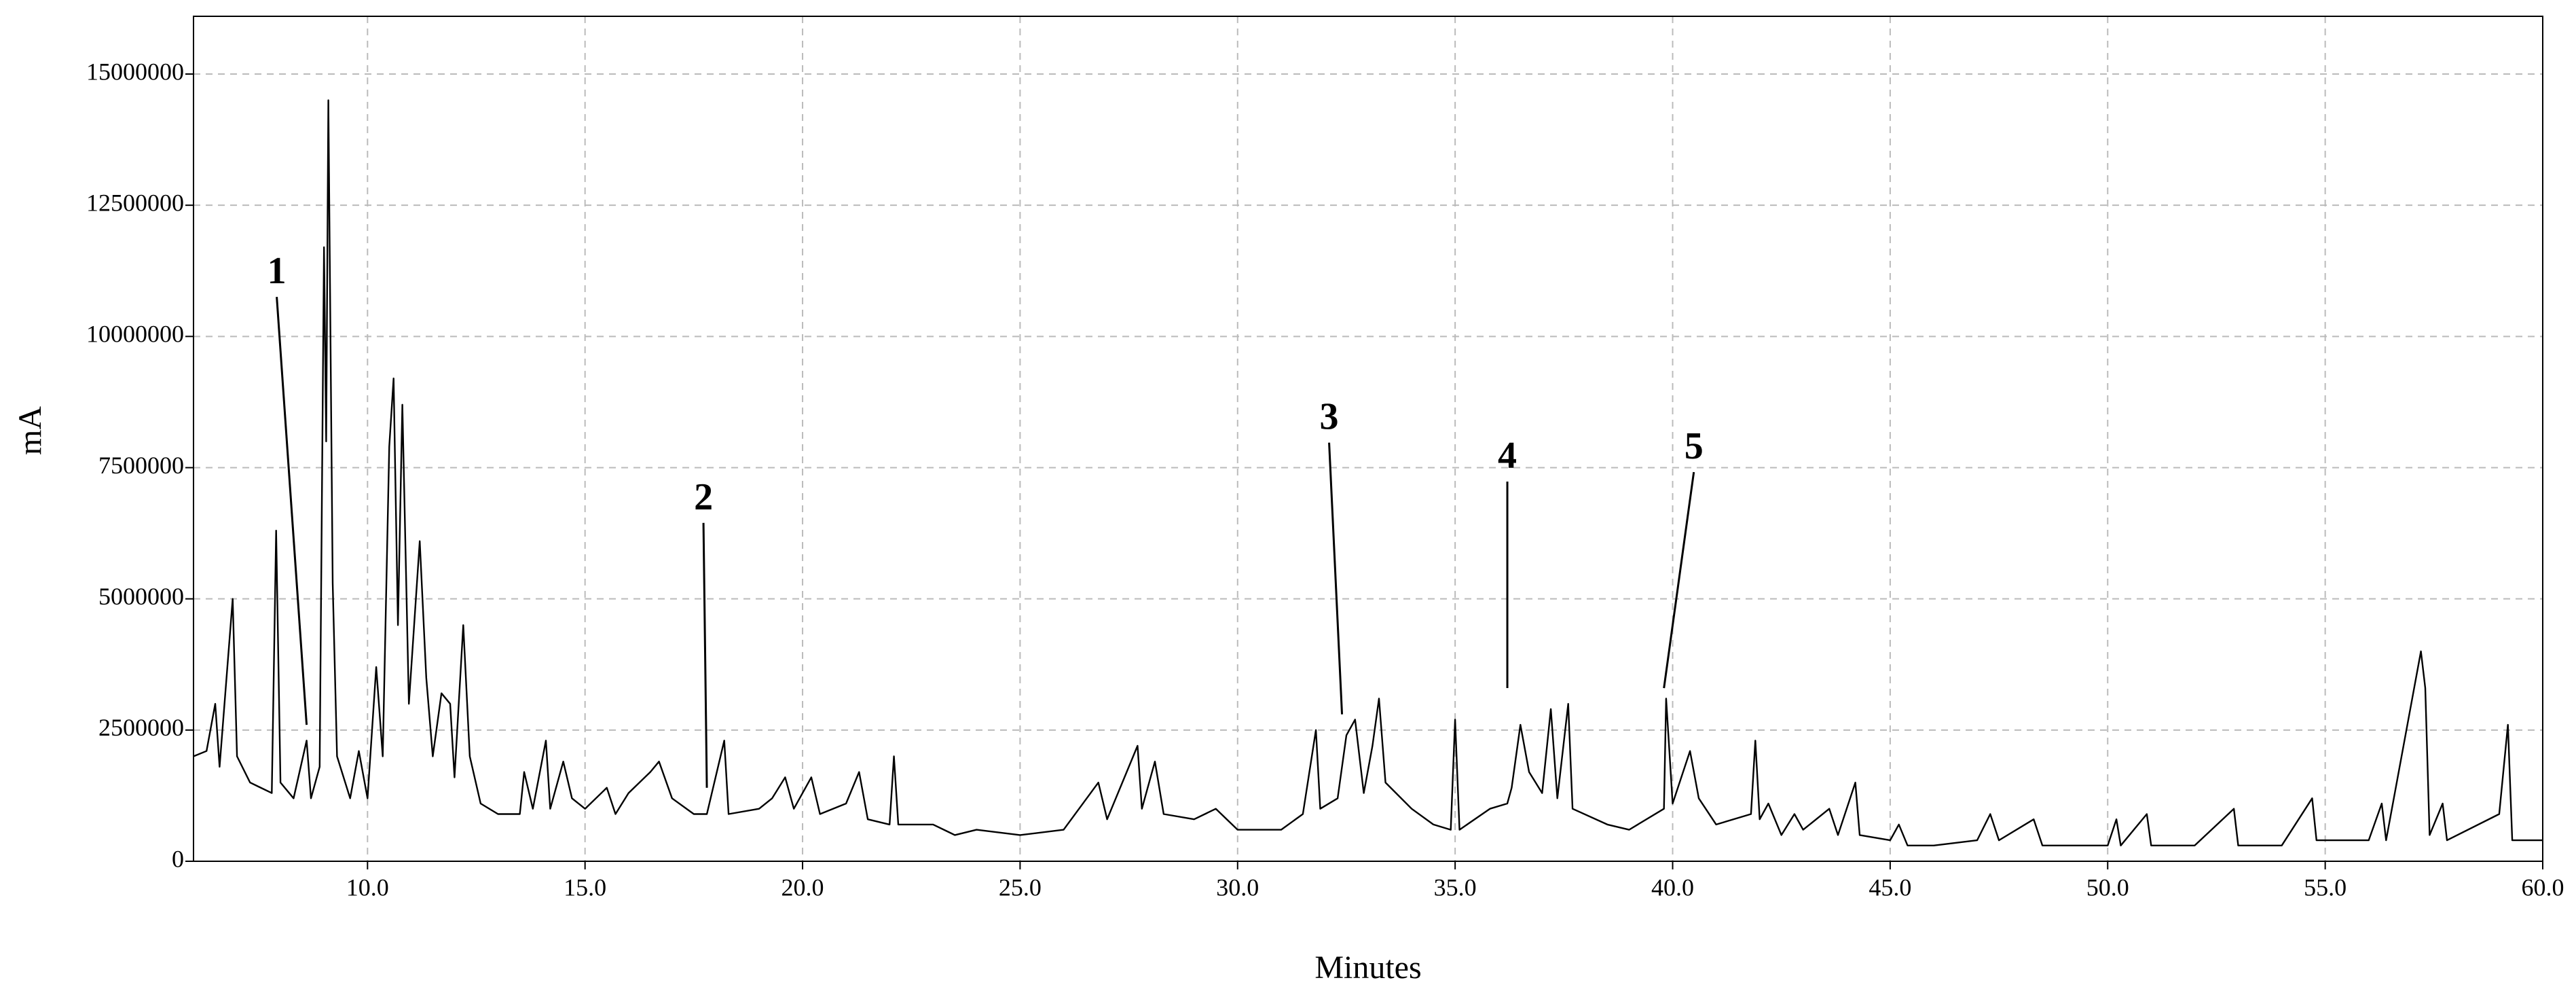  I want to click on x-tick-label: 25.0, so click(1021, 887).